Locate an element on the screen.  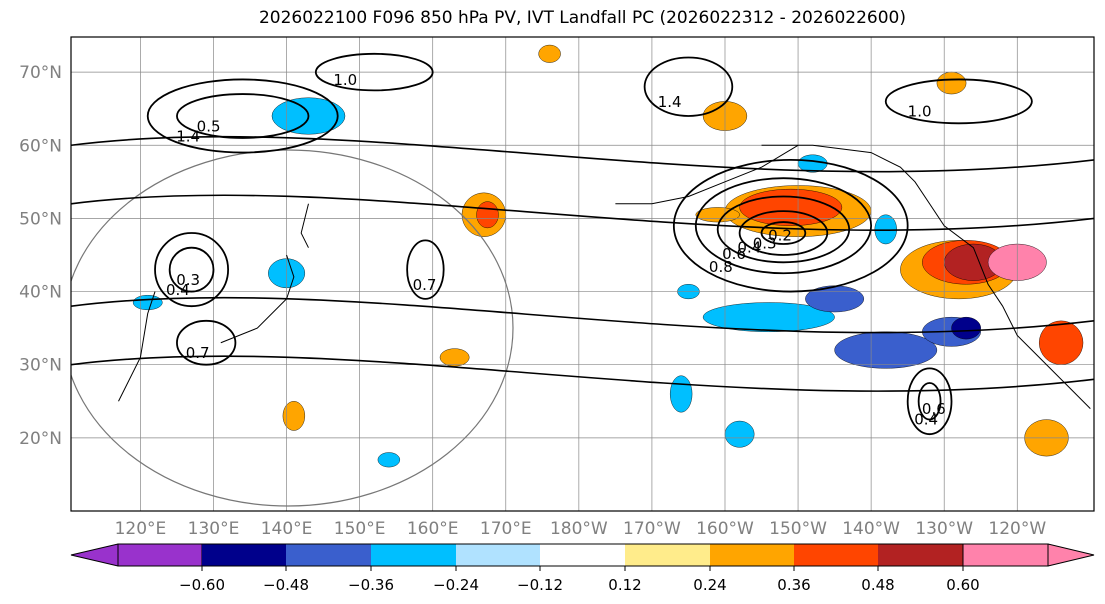
contour-label: 0.8 is located at coordinates (721, 267).